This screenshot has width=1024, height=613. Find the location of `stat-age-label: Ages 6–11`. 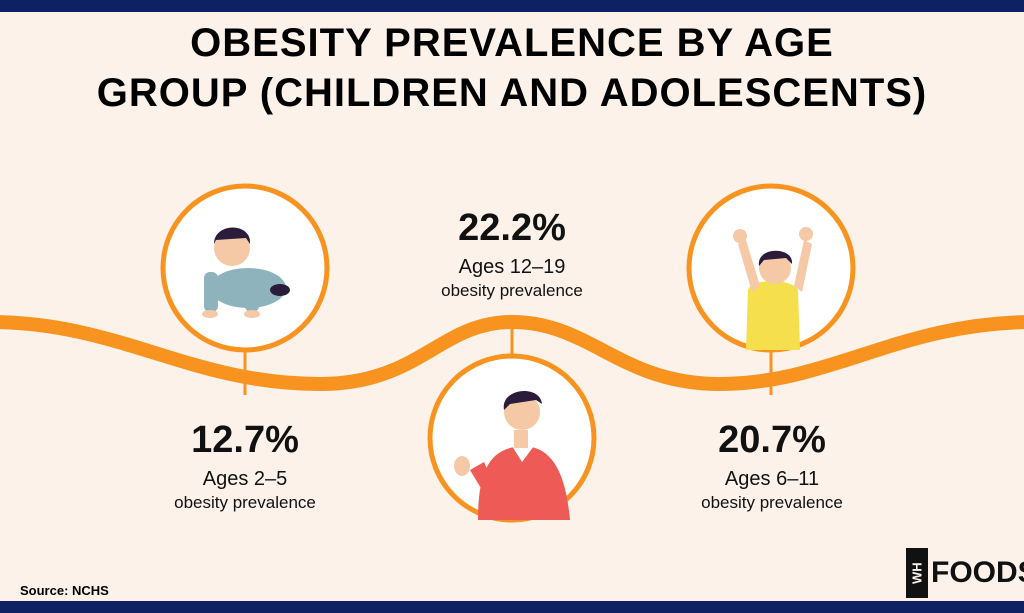

stat-age-label: Ages 6–11 is located at coordinates (772, 479).